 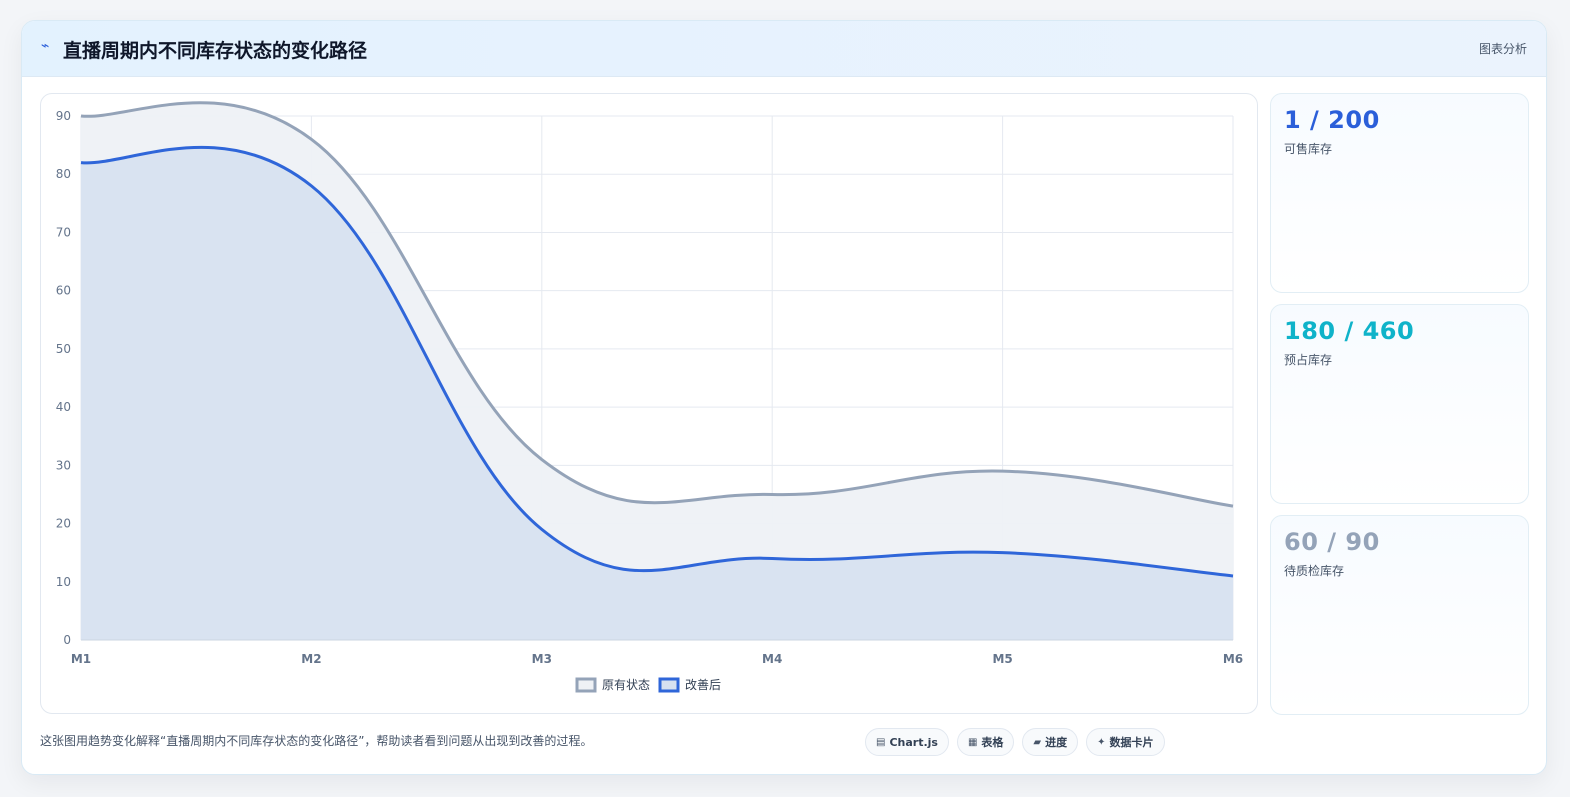 I want to click on y-tick-label: 20, so click(x=63, y=524).